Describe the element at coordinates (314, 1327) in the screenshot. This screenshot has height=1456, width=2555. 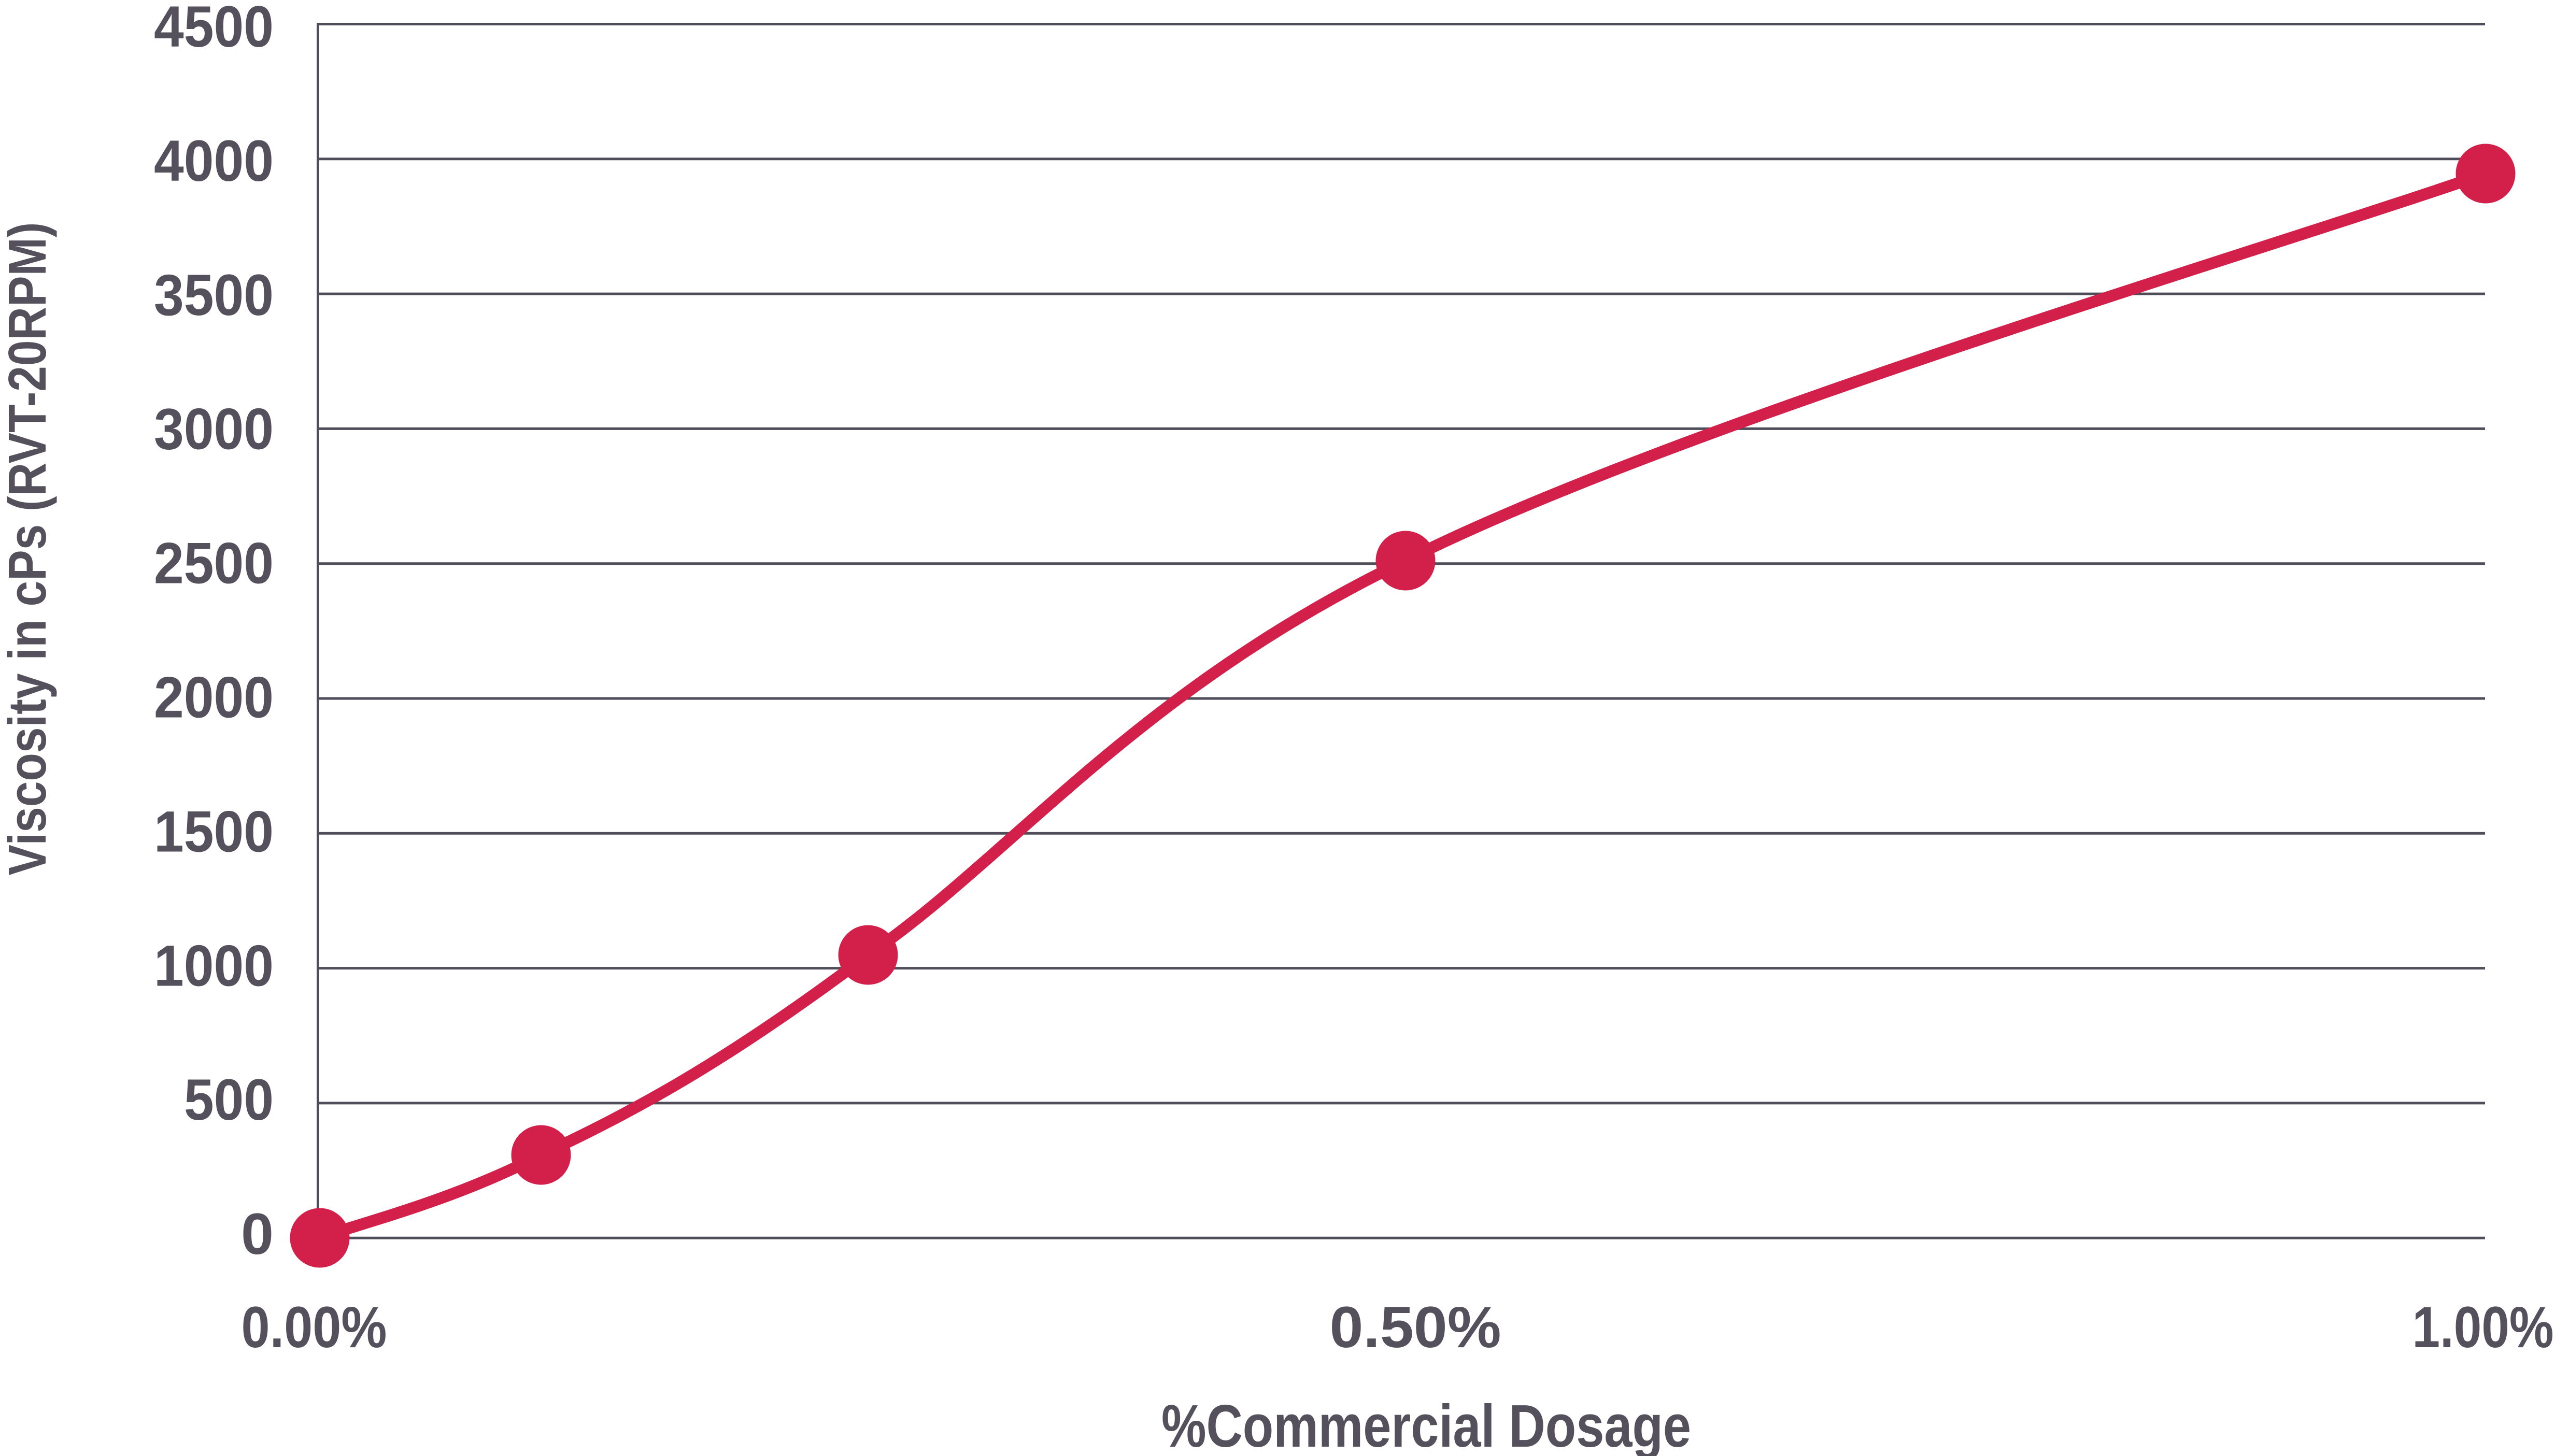
I see `svg-text: 0.00%` at that location.